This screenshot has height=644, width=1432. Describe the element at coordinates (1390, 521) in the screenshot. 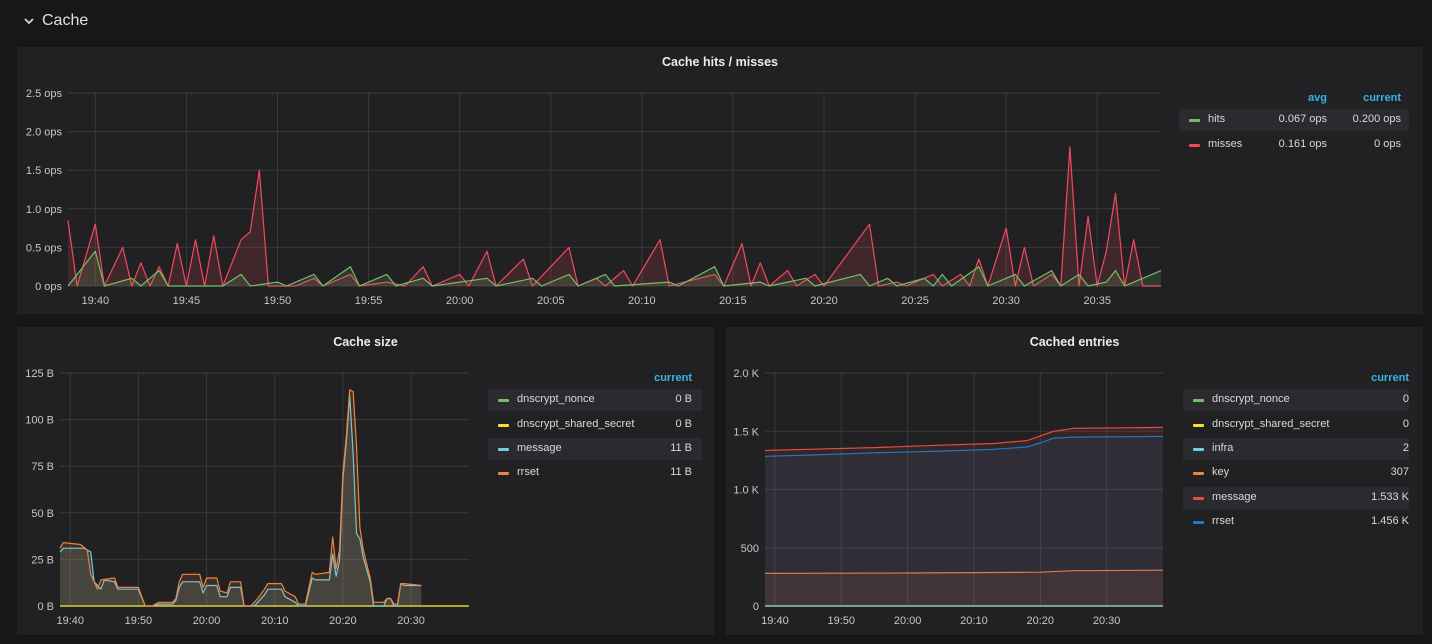

I see `legend-current-value: 1.456 K` at that location.